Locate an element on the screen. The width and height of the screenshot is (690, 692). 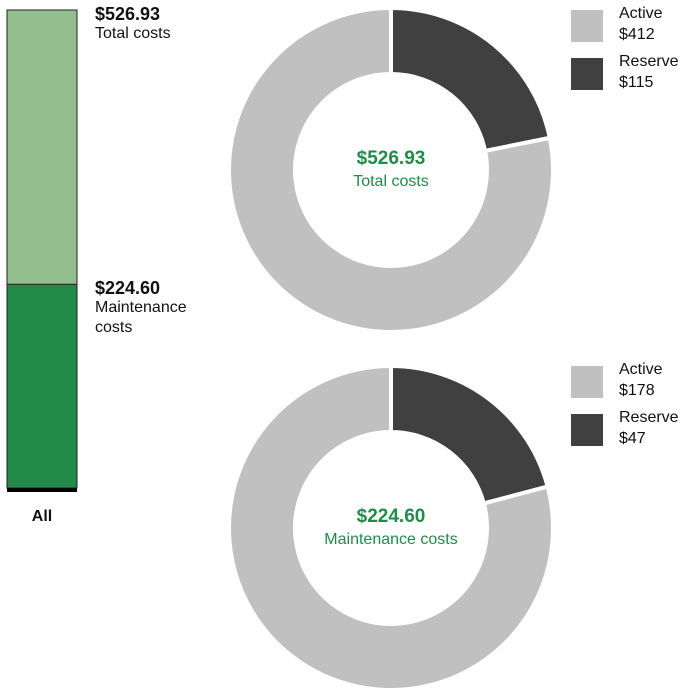
center-label: Total costs is located at coordinates (391, 181).